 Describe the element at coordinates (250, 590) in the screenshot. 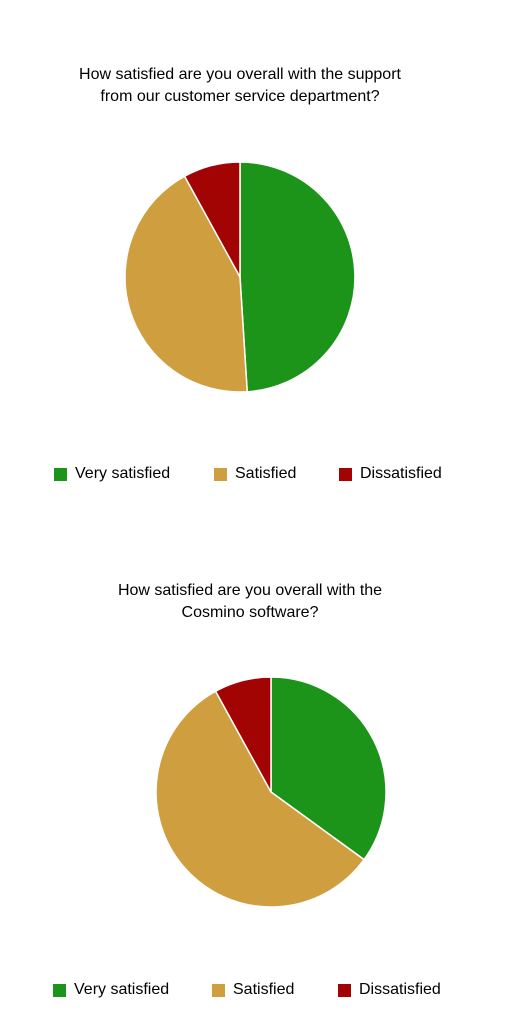

I see `chart-title-line: How satisfied are you overall with the` at that location.